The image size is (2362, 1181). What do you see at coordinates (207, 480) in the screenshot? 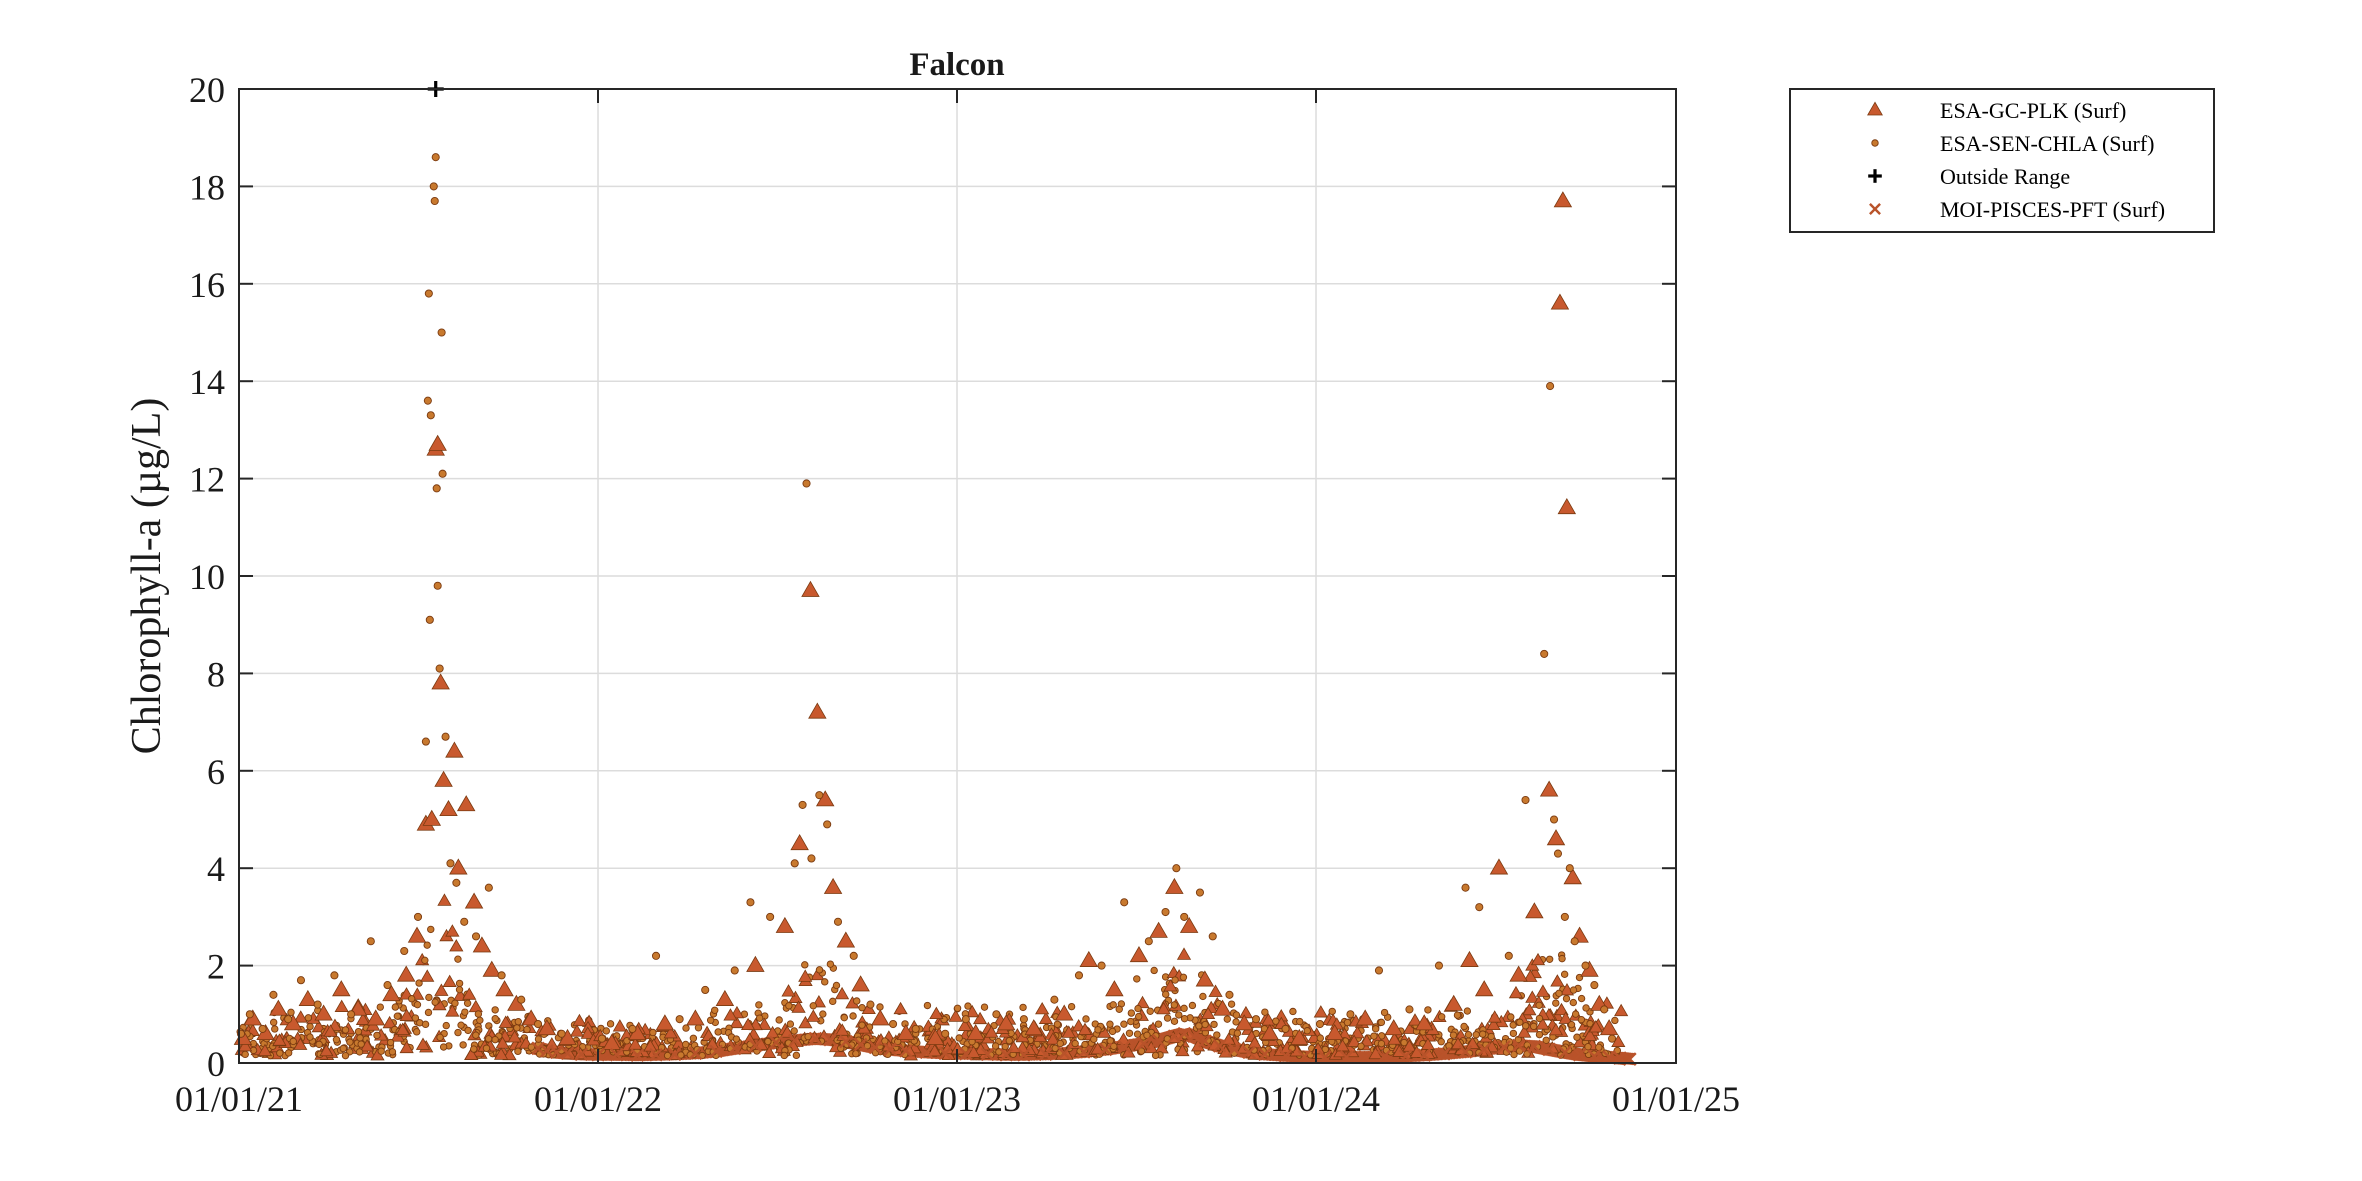
I see `y-tick-label: 12` at bounding box center [207, 480].